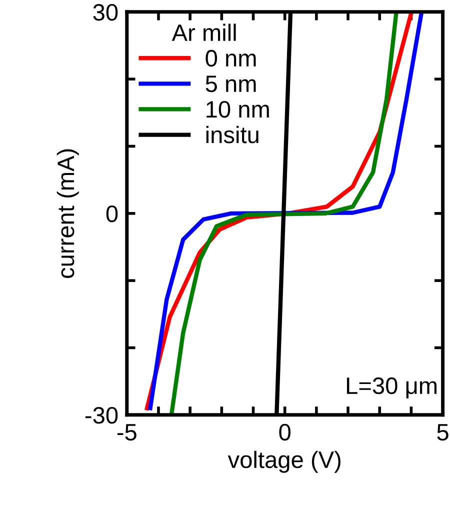 This screenshot has width=450, height=518. I want to click on x-tick-label: -5, so click(126, 432).